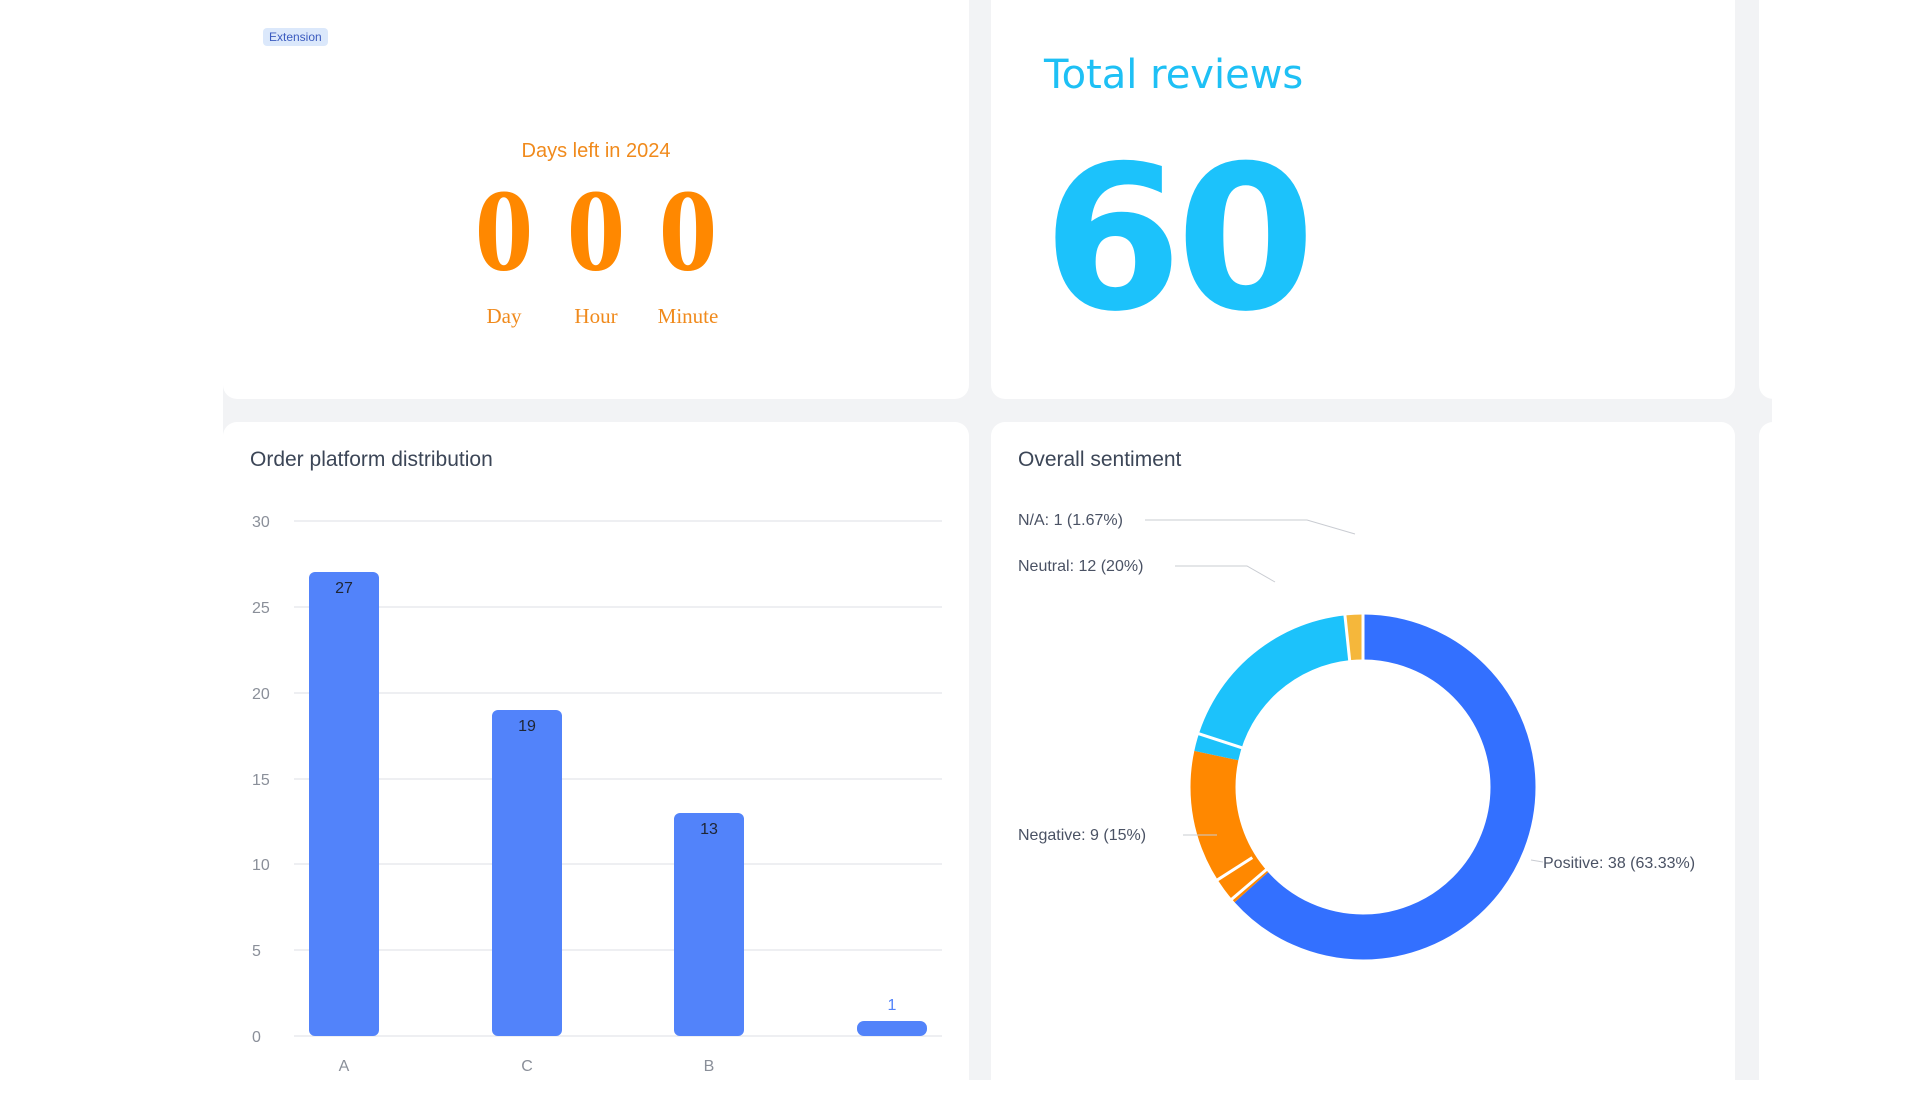  Describe the element at coordinates (344, 804) in the screenshot. I see `bar-a` at that location.